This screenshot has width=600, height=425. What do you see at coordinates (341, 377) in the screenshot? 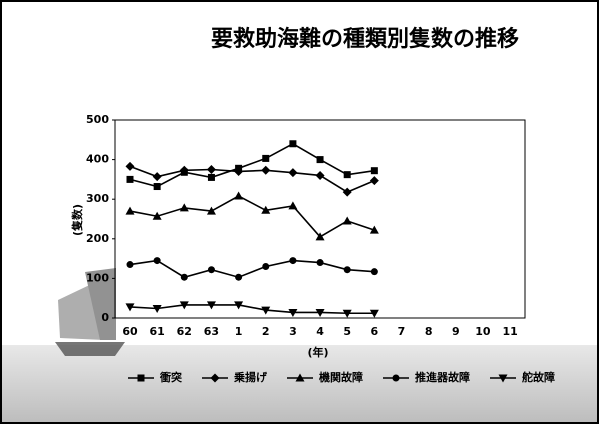
I see `legend-label: 機関故障` at bounding box center [341, 377].